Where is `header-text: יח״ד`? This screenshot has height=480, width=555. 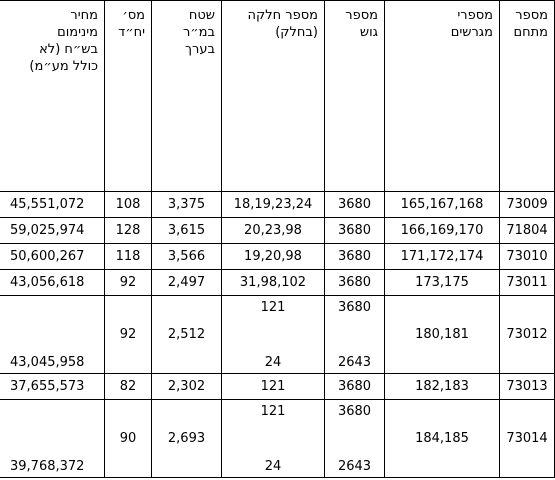 header-text: יח״ד is located at coordinates (131, 32).